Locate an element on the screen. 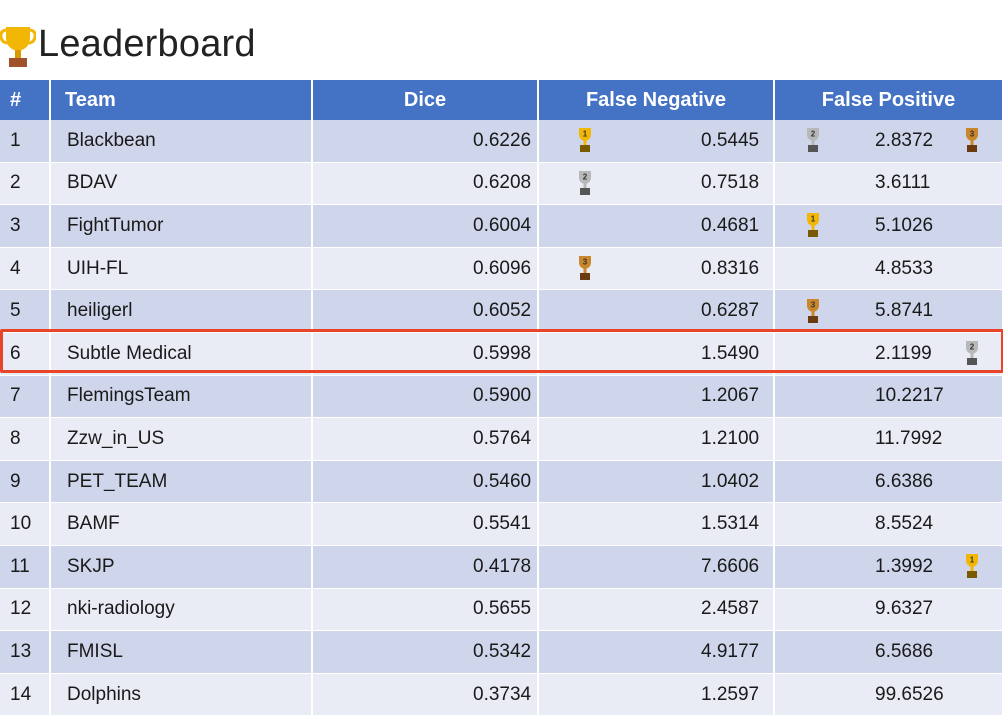 The image size is (1003, 716). table-row: 1 Blackbean 0.6226 1 0.5445 2 2.8372 3 is located at coordinates (501, 141).